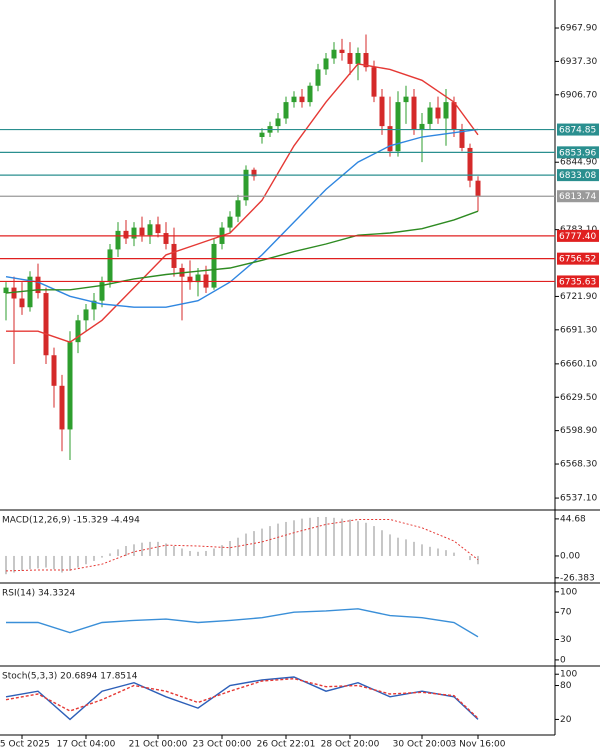  I want to click on level-label: 6853.96, so click(577, 153).